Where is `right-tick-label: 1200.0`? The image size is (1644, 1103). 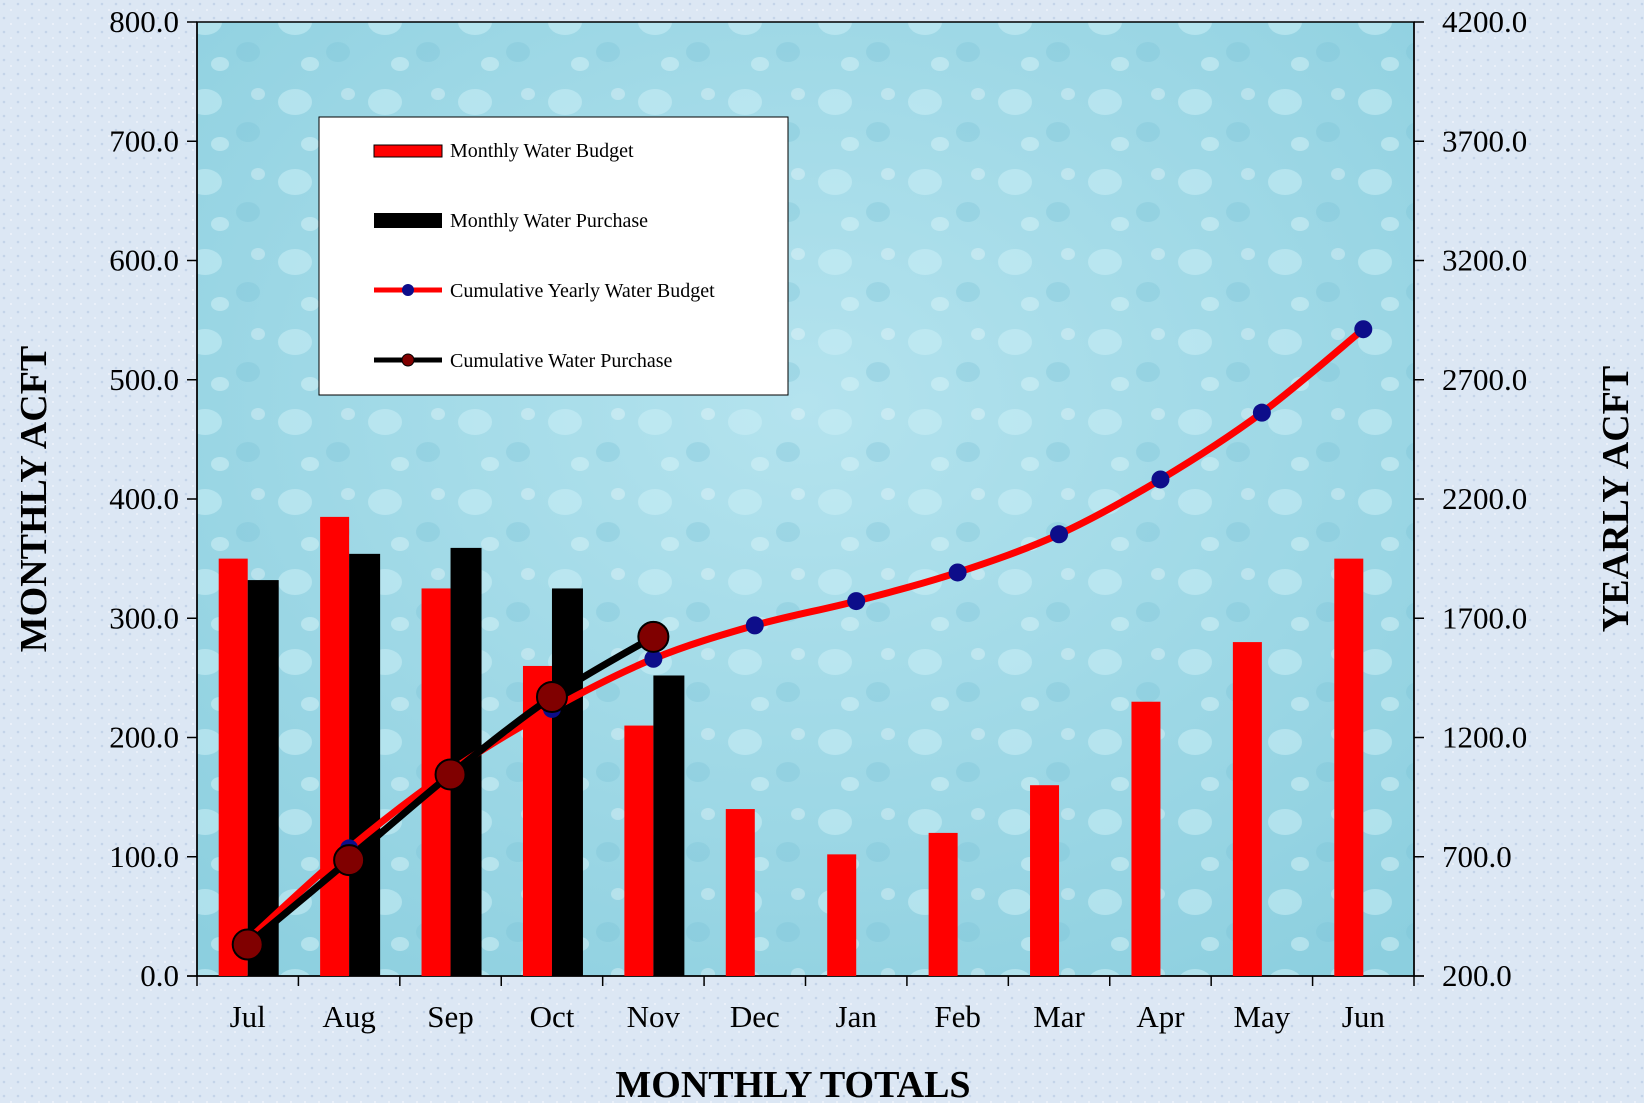 right-tick-label: 1200.0 is located at coordinates (1484, 737).